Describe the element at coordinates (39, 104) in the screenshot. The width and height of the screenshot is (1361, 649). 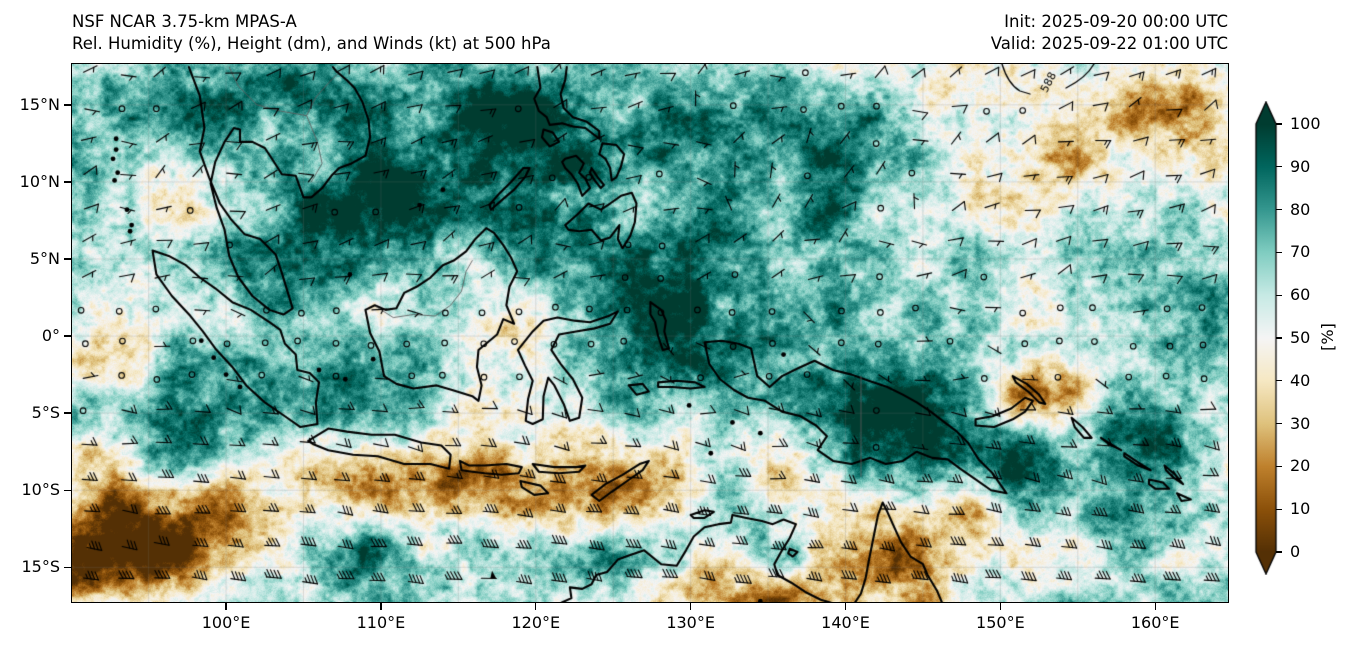
I see `y-tick-label: 15°N` at that location.